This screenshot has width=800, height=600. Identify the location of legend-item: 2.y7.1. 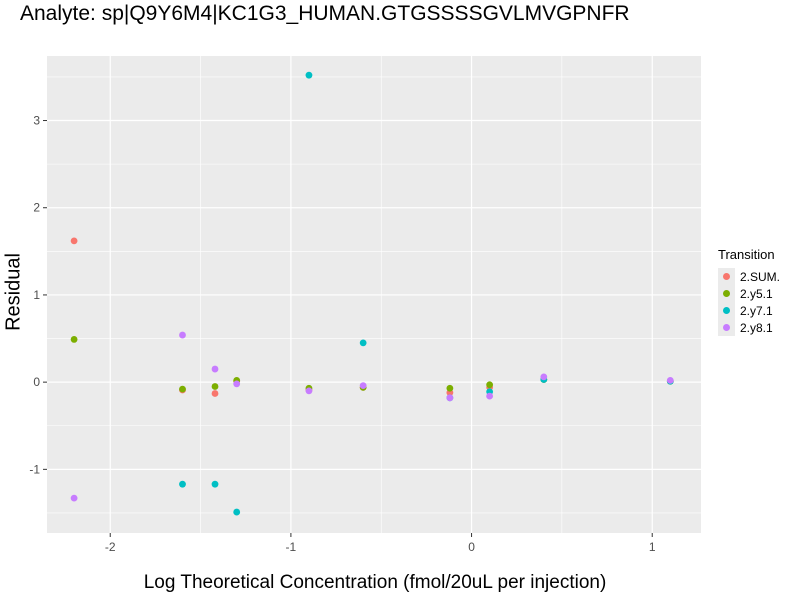
(749, 310).